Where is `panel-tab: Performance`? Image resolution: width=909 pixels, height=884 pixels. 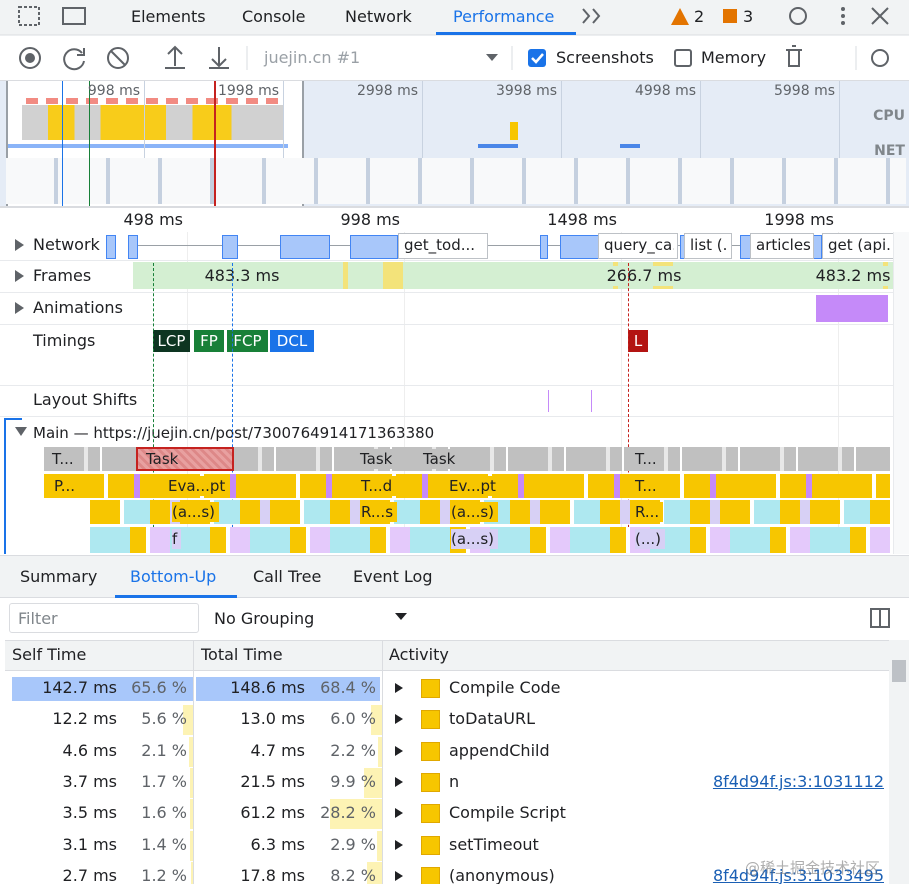 panel-tab: Performance is located at coordinates (504, 16).